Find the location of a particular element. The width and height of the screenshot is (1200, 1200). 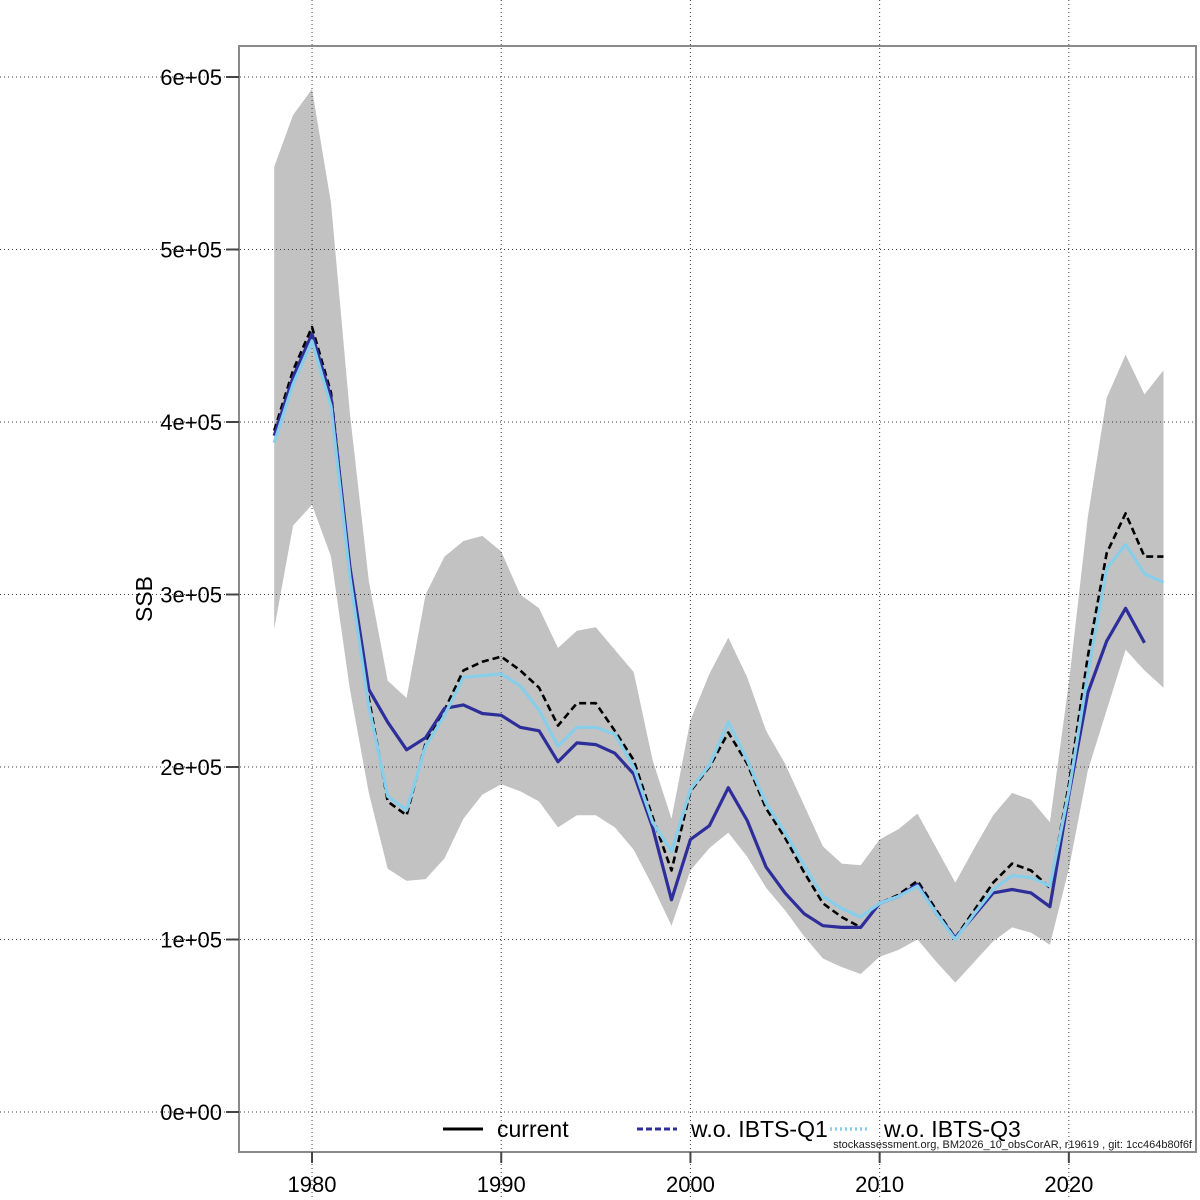

x-tick-label-1990: 1990 is located at coordinates (501, 1184).